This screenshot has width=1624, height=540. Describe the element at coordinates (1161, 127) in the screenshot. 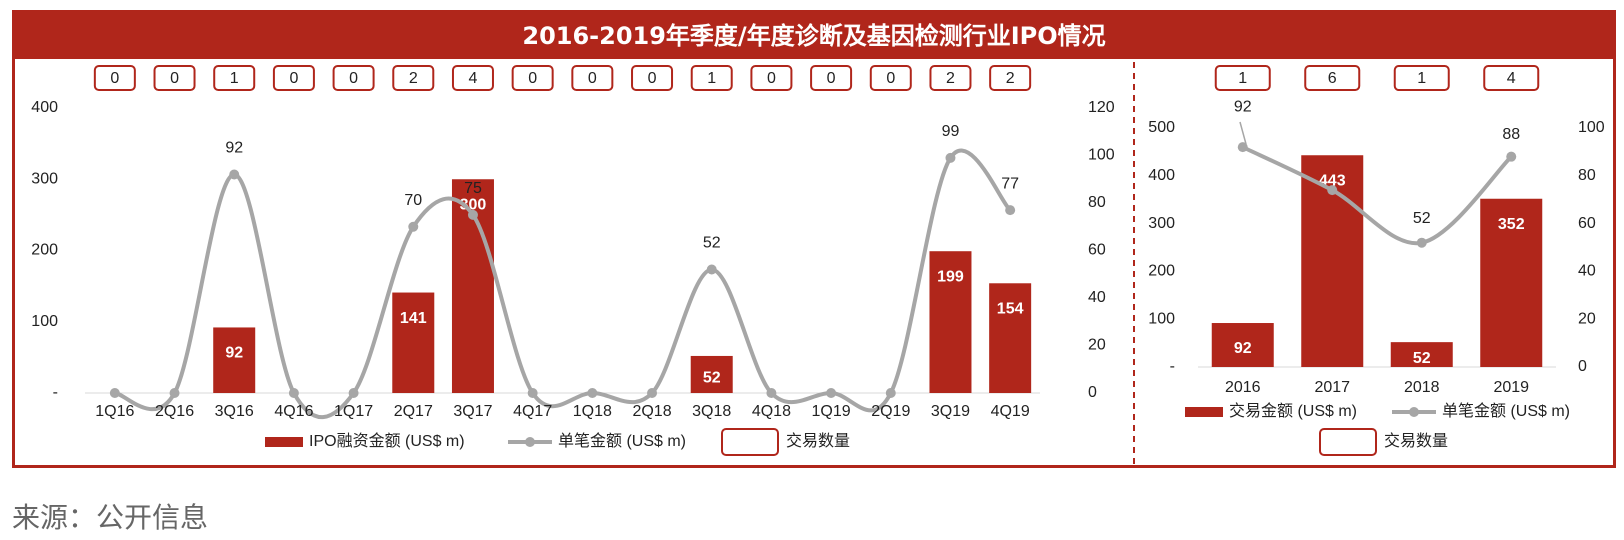

I see `left-axis-tick-label: 500` at that location.